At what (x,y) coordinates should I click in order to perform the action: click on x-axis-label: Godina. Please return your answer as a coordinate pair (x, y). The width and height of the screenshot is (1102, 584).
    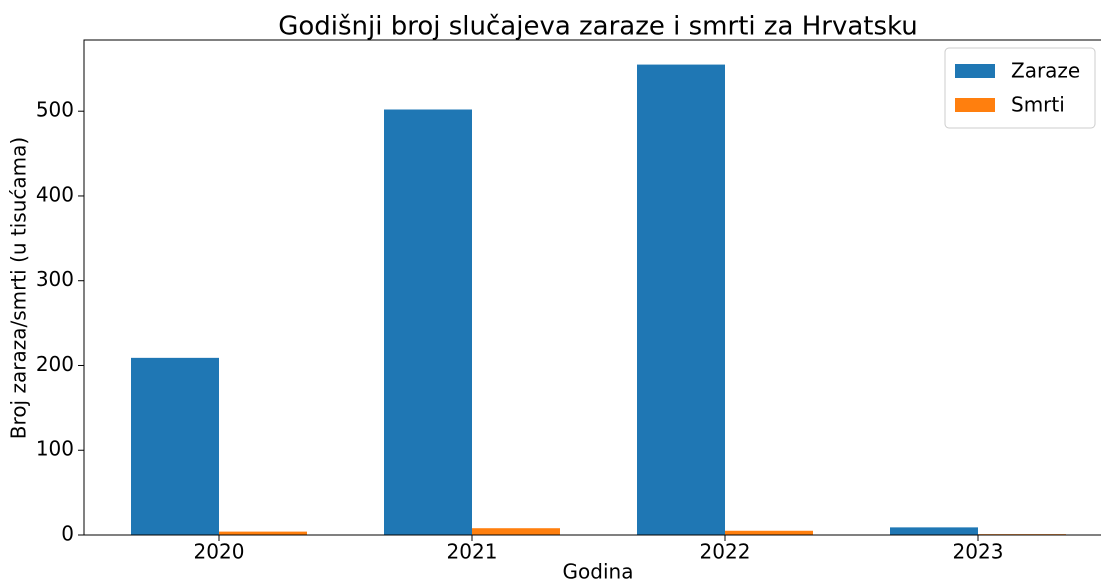
    Looking at the image, I should click on (598, 572).